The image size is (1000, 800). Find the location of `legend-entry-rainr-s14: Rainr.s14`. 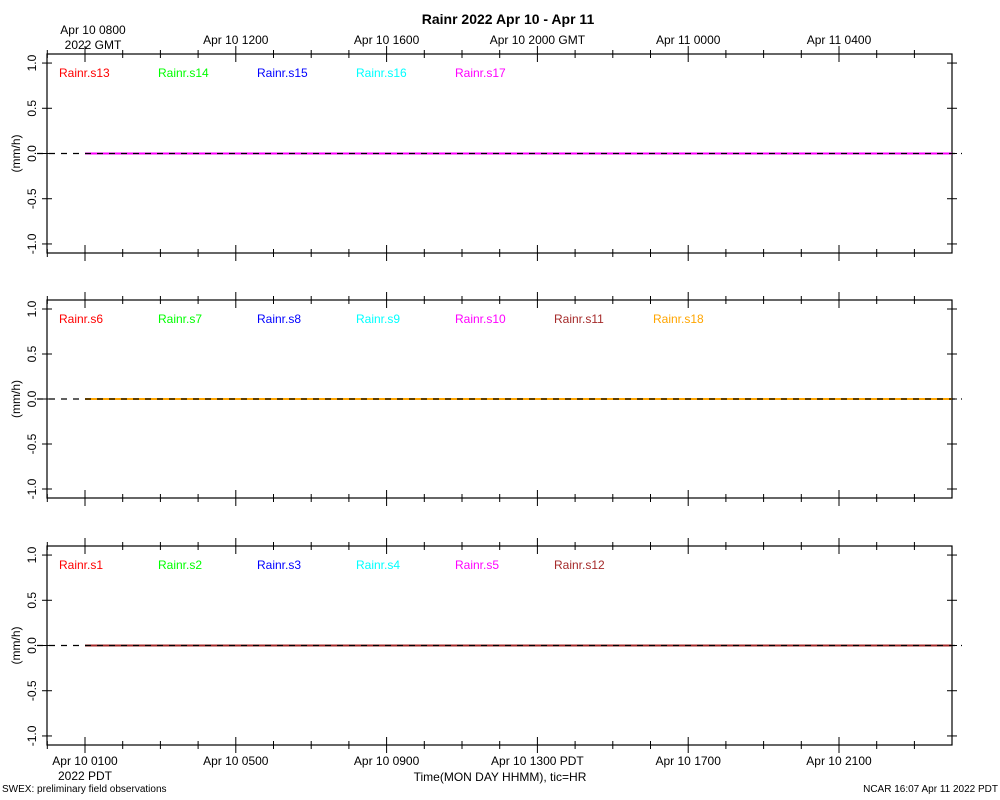

legend-entry-rainr-s14: Rainr.s14 is located at coordinates (183, 73).